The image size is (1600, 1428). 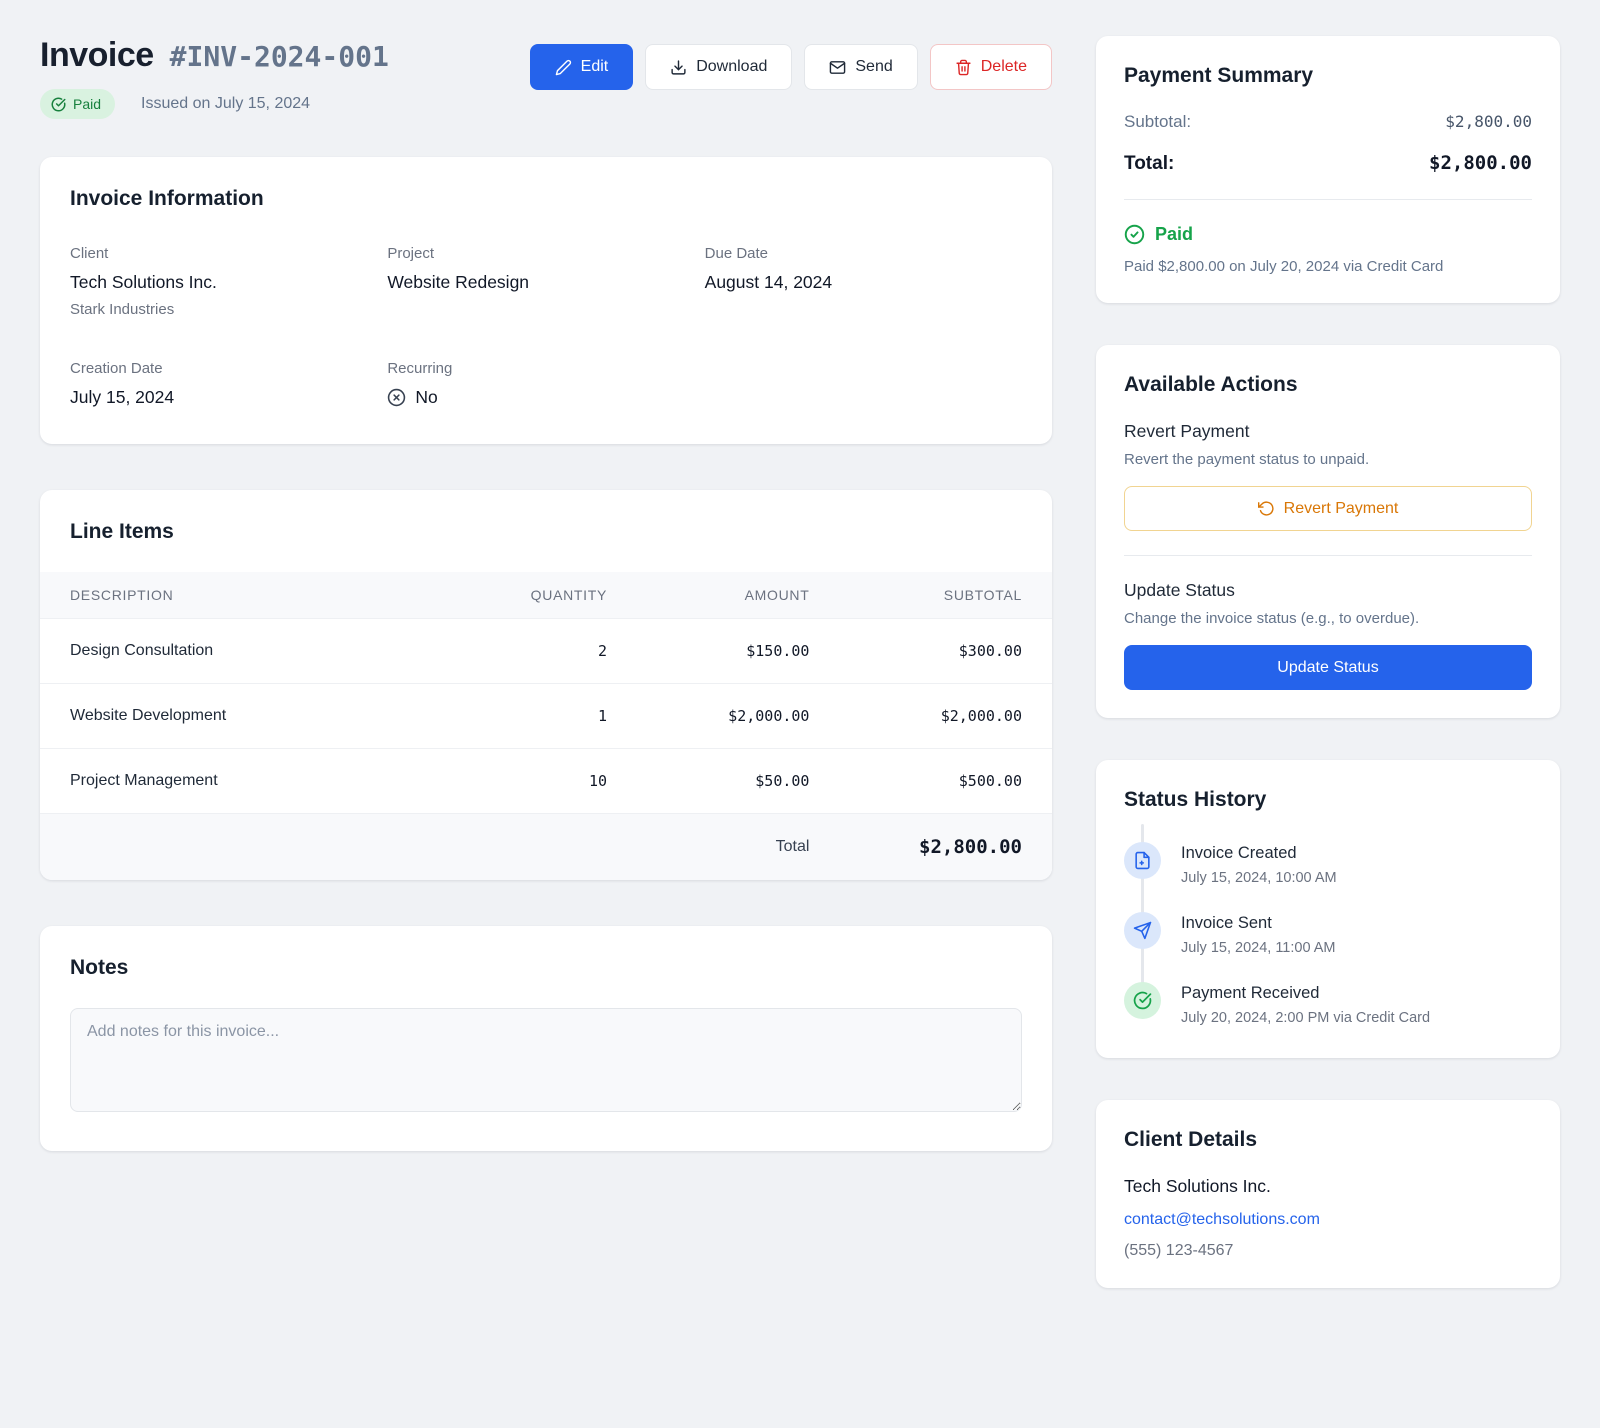 What do you see at coordinates (1239, 853) in the screenshot?
I see `event-title: Invoice Created` at bounding box center [1239, 853].